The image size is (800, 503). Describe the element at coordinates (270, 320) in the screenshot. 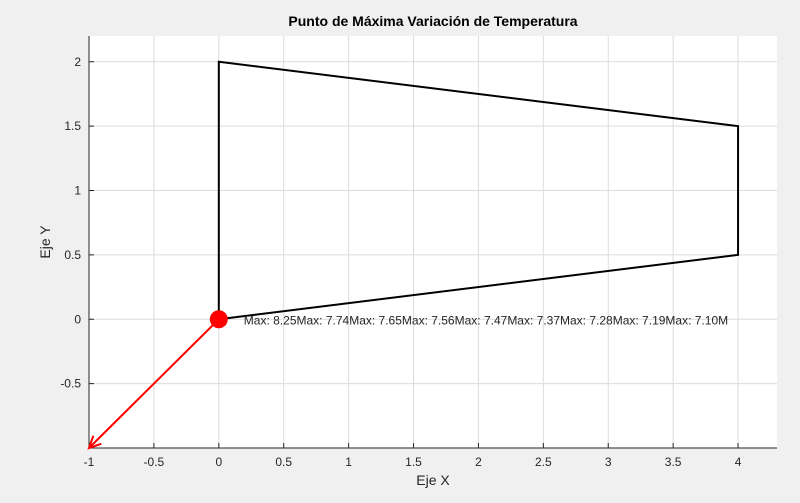

I see `max-annotation-label: Max: 8.25` at that location.